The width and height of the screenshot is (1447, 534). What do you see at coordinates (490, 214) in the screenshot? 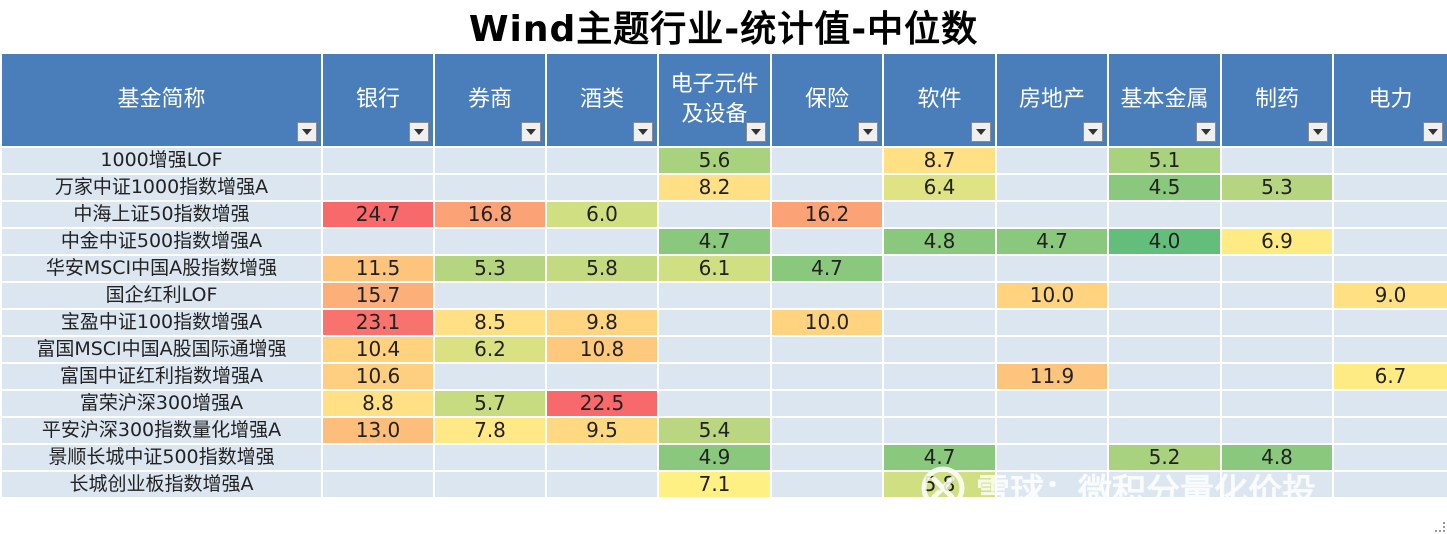
I see `value-cell-brokerage: 16.8` at bounding box center [490, 214].